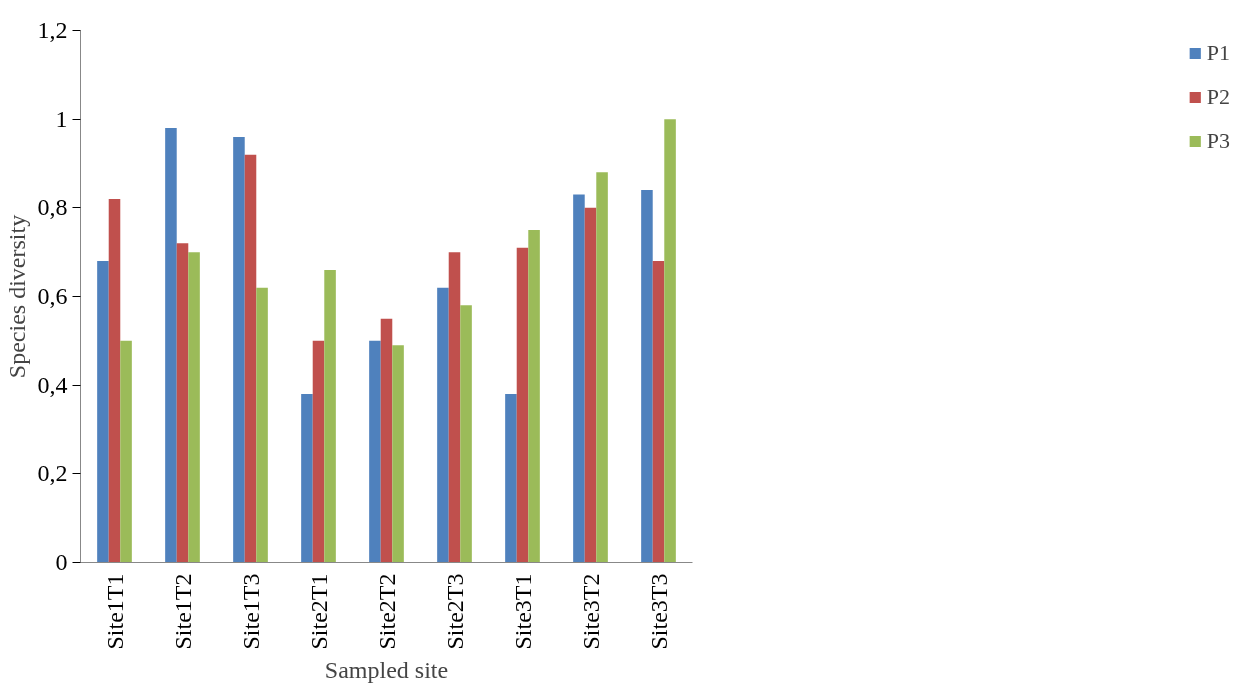  I want to click on y-axis-title: Species diversity, so click(16, 296).